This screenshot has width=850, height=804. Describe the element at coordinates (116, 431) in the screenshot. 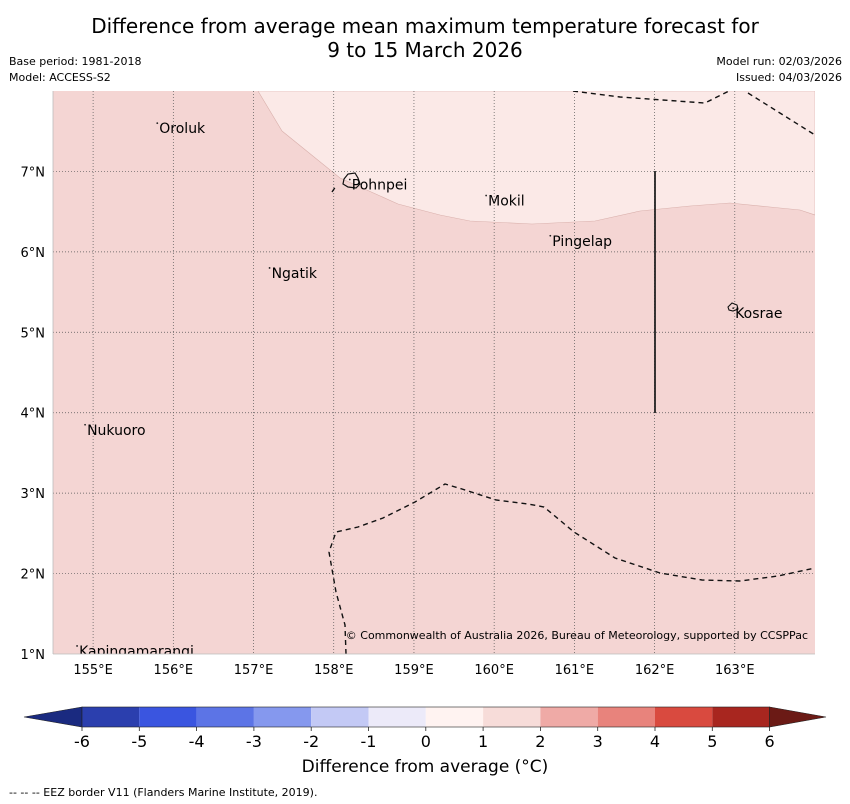

I see `place-label: Nukuoro` at that location.